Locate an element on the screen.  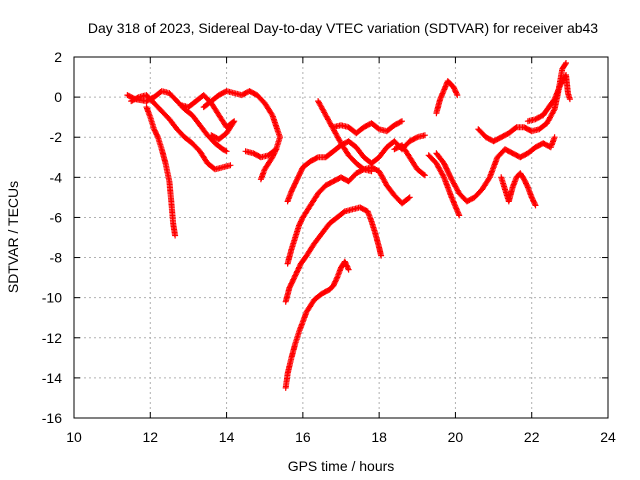
y-tick-label: -14 is located at coordinates (52, 378).